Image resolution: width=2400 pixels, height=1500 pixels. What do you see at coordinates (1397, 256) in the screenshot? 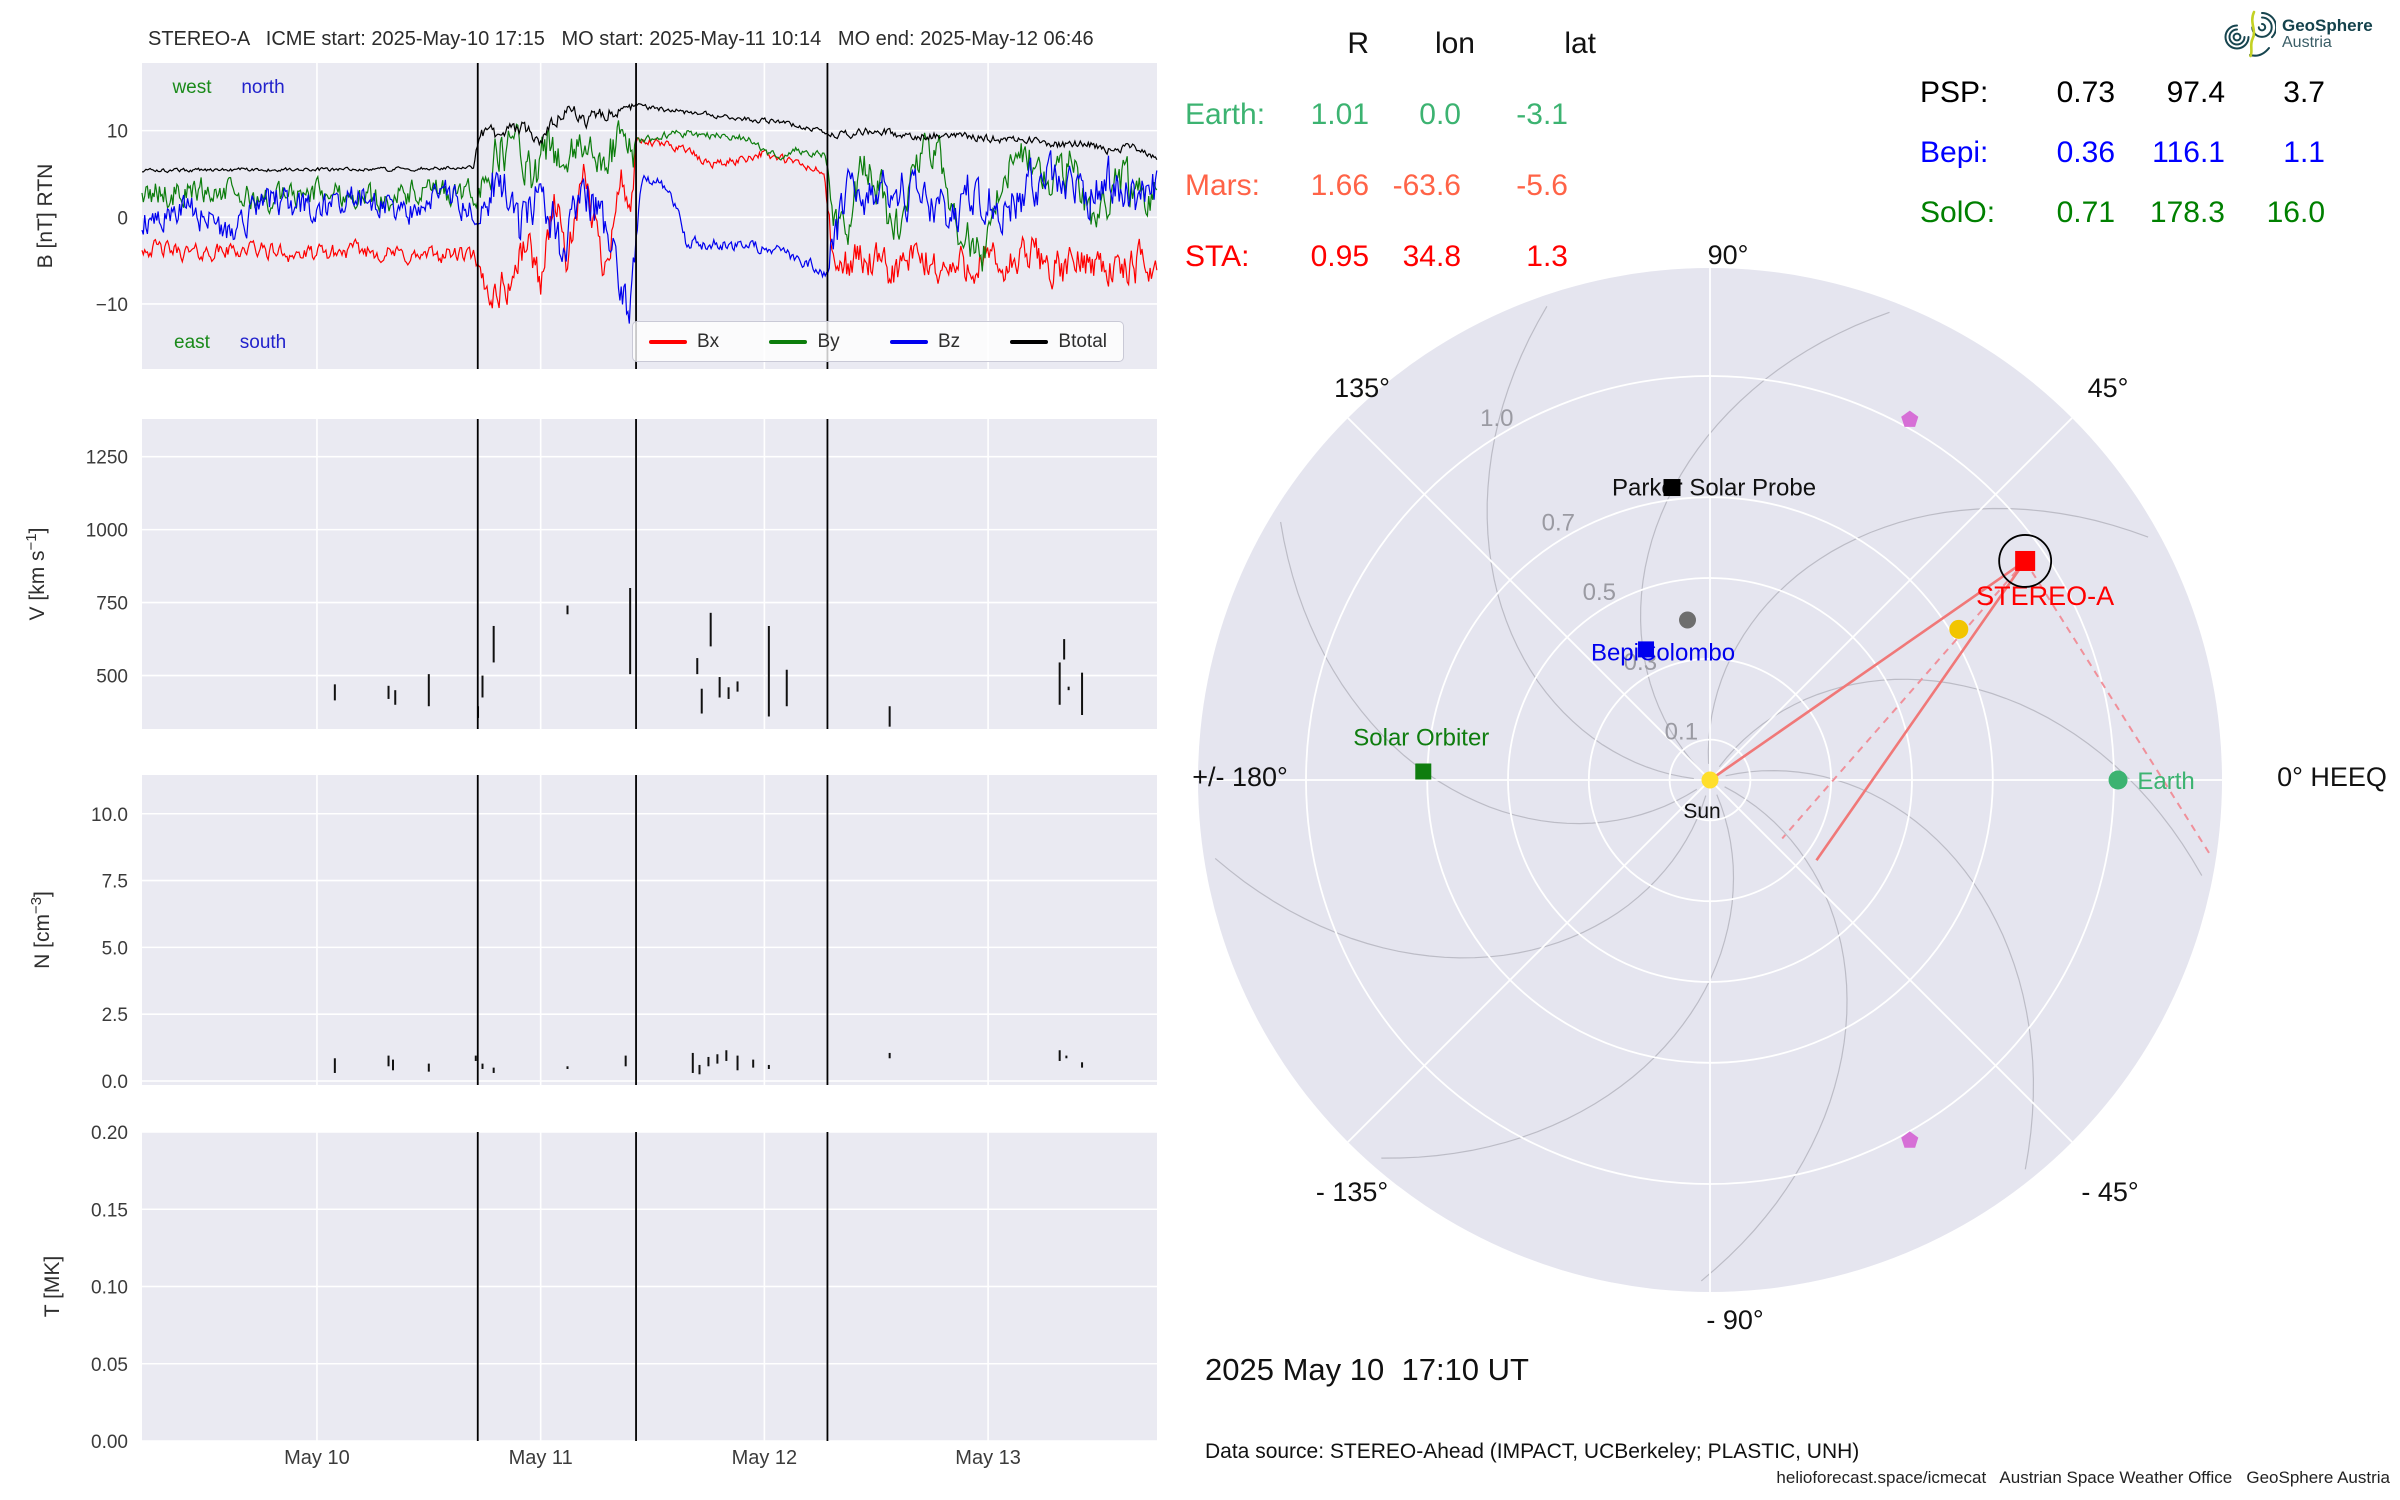
I see `ephemeris-row-sta: STA: 0.95 34.8 1.3` at bounding box center [1397, 256].